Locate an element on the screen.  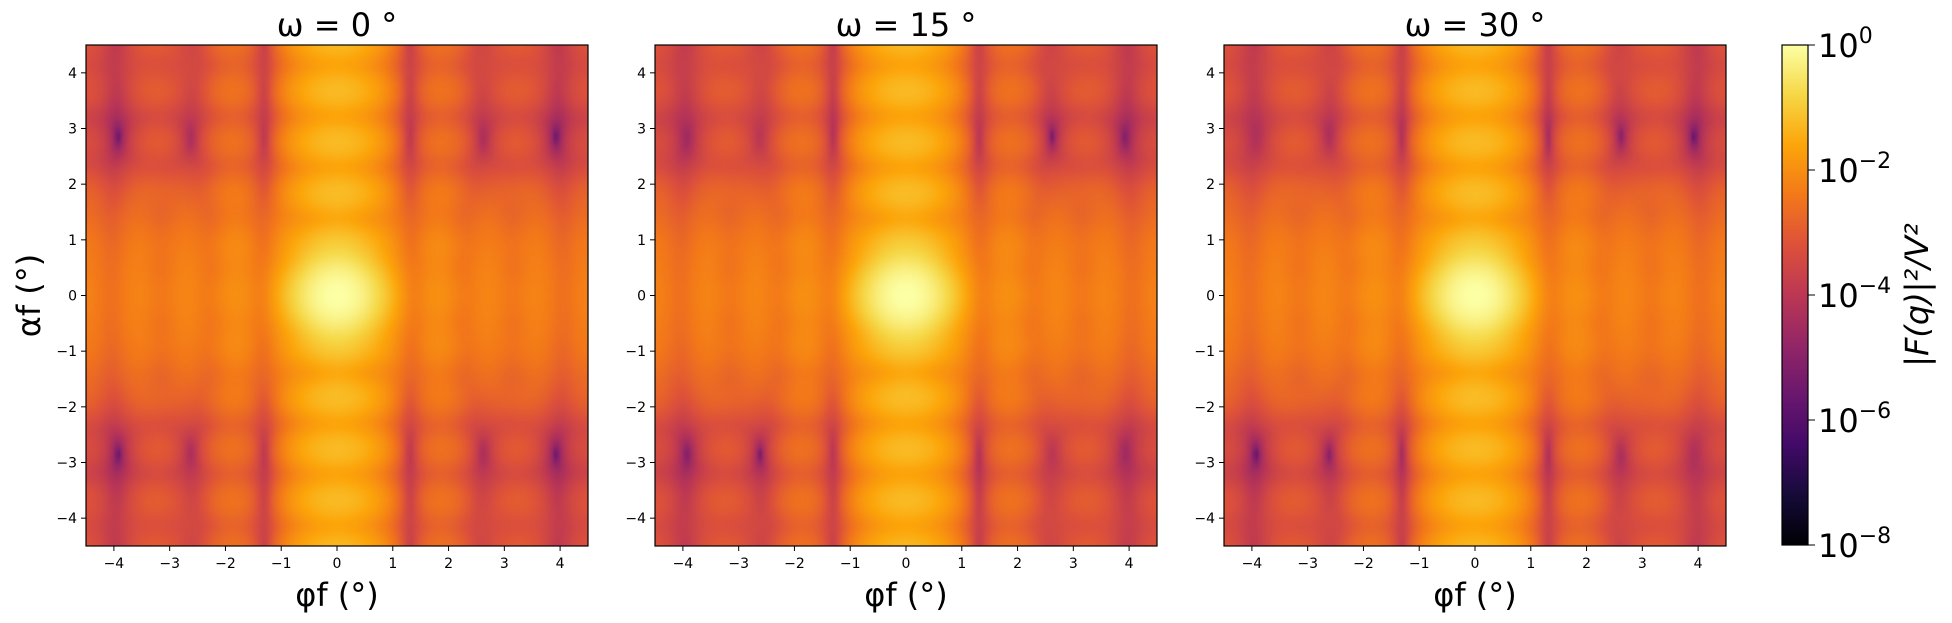
colorbar-gradient is located at coordinates (1795, 295).